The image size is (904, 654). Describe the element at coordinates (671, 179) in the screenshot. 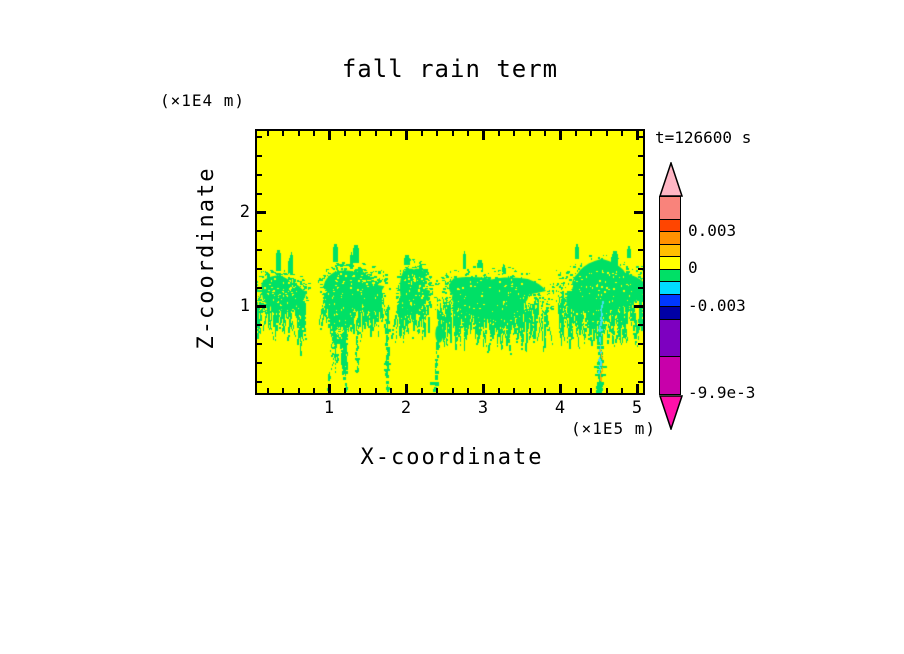

I see `colorbar-top-arrow-icon` at that location.